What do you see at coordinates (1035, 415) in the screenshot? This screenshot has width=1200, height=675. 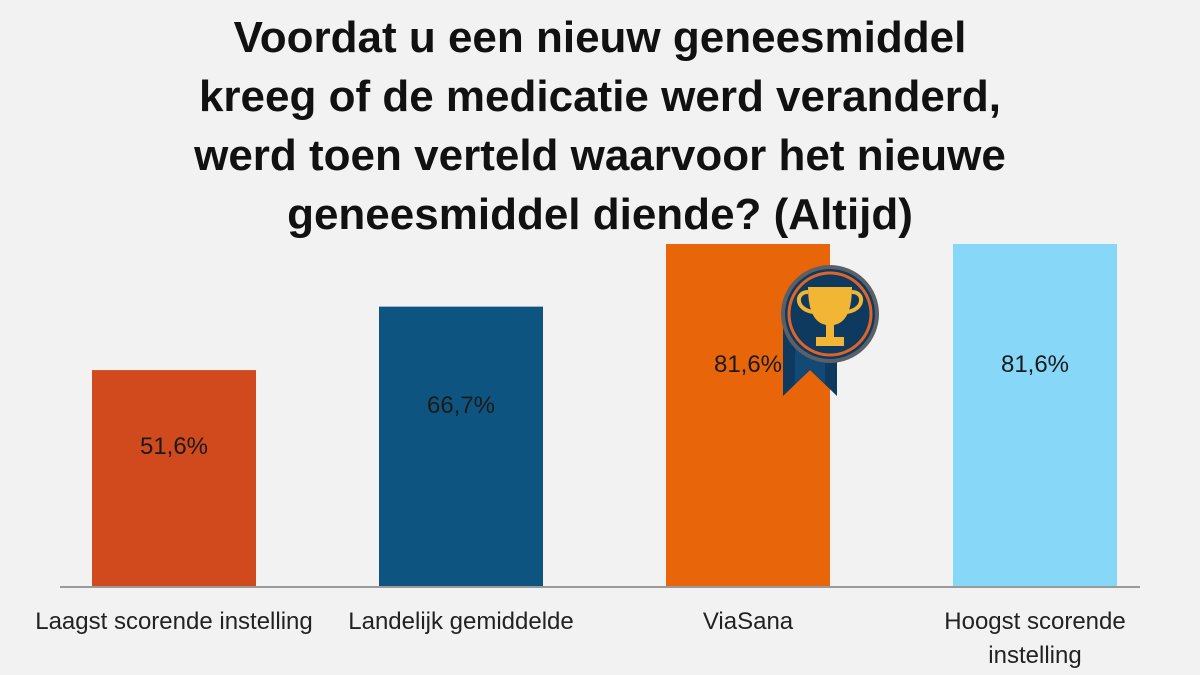 I see `bar-hoogst` at bounding box center [1035, 415].